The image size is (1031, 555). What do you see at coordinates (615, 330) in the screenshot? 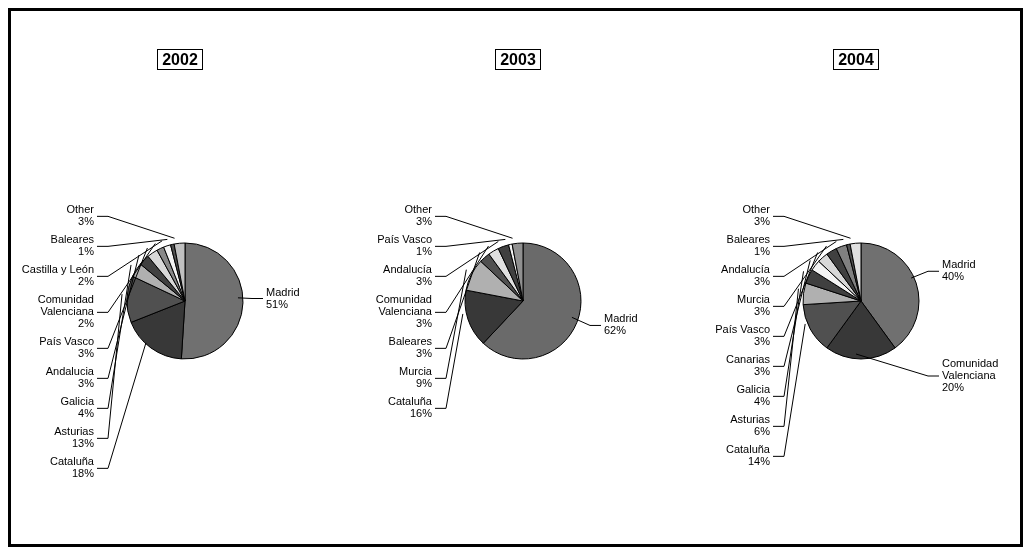
I see `data-label: 62%` at bounding box center [615, 330].